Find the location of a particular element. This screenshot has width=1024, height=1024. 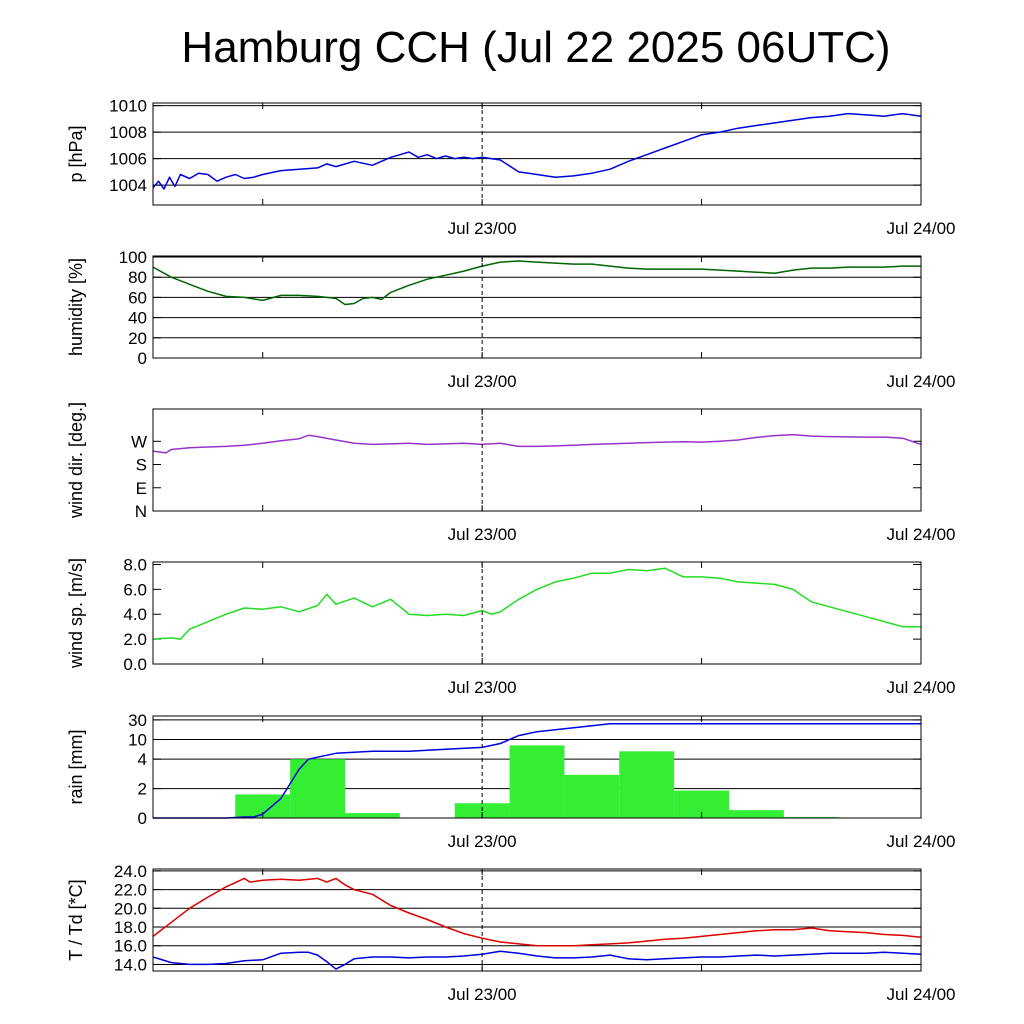

y-tick-label: 1006 is located at coordinates (128, 159).